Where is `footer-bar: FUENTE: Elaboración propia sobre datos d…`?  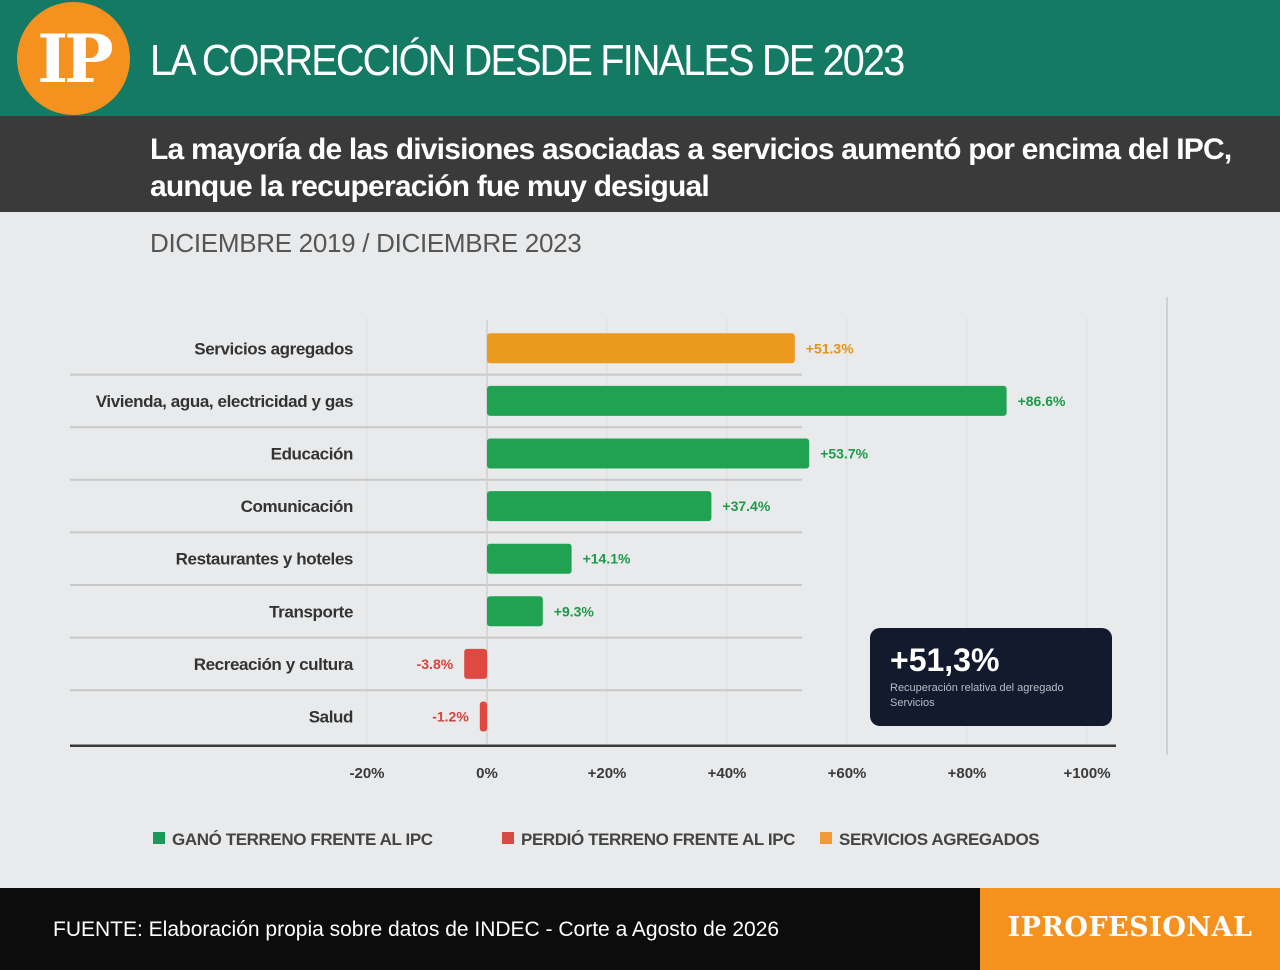 footer-bar: FUENTE: Elaboración propia sobre datos d… is located at coordinates (490, 929).